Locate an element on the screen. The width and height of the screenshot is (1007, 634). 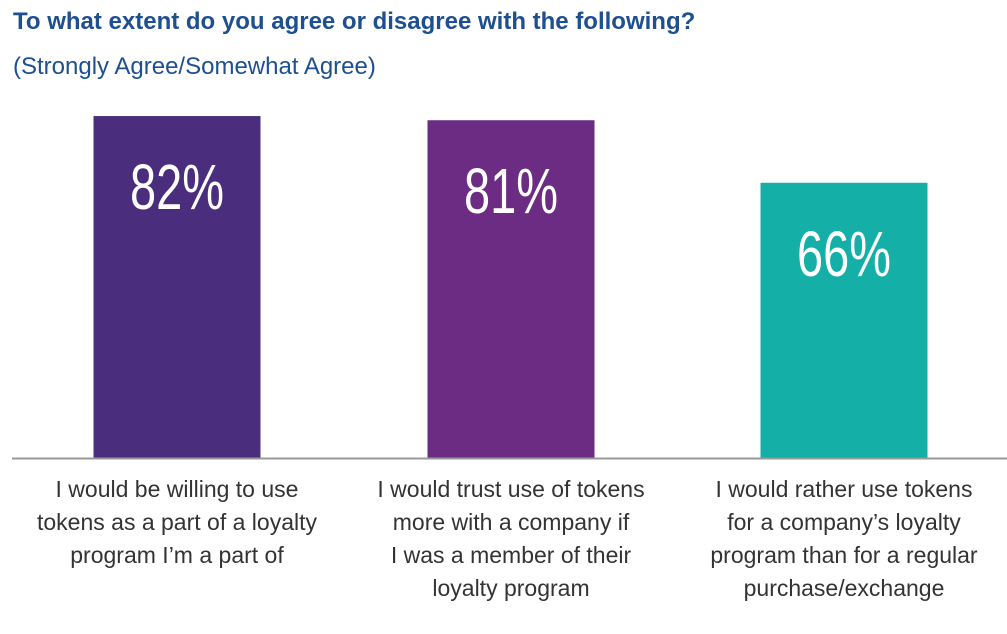
bar-value-label-1: 82% is located at coordinates (177, 187).